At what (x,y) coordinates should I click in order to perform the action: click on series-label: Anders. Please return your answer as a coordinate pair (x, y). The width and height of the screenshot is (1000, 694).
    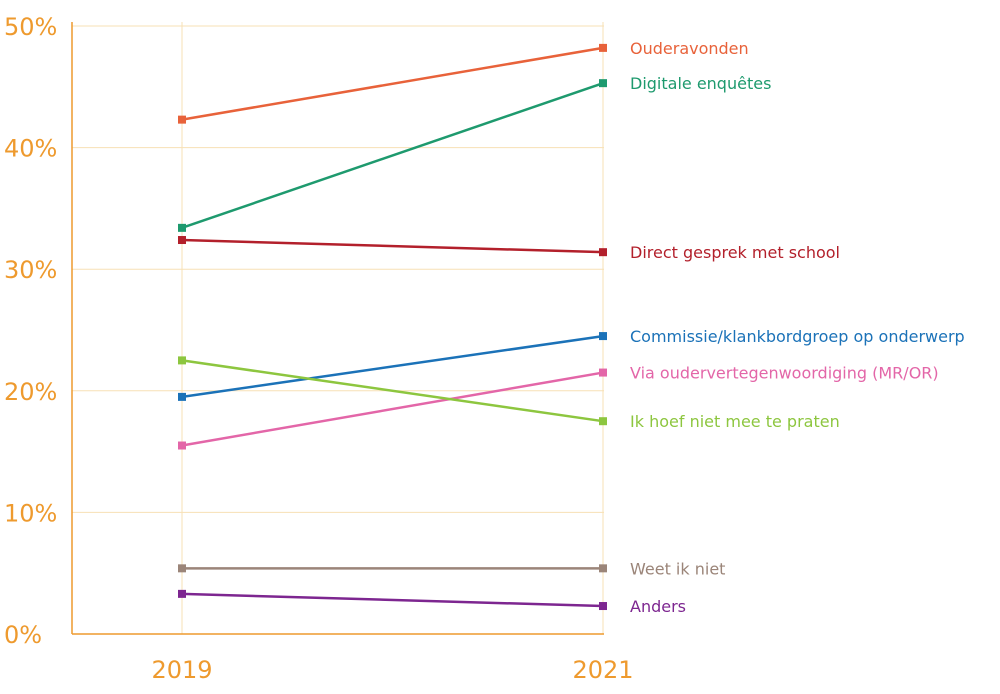
    Looking at the image, I should click on (658, 606).